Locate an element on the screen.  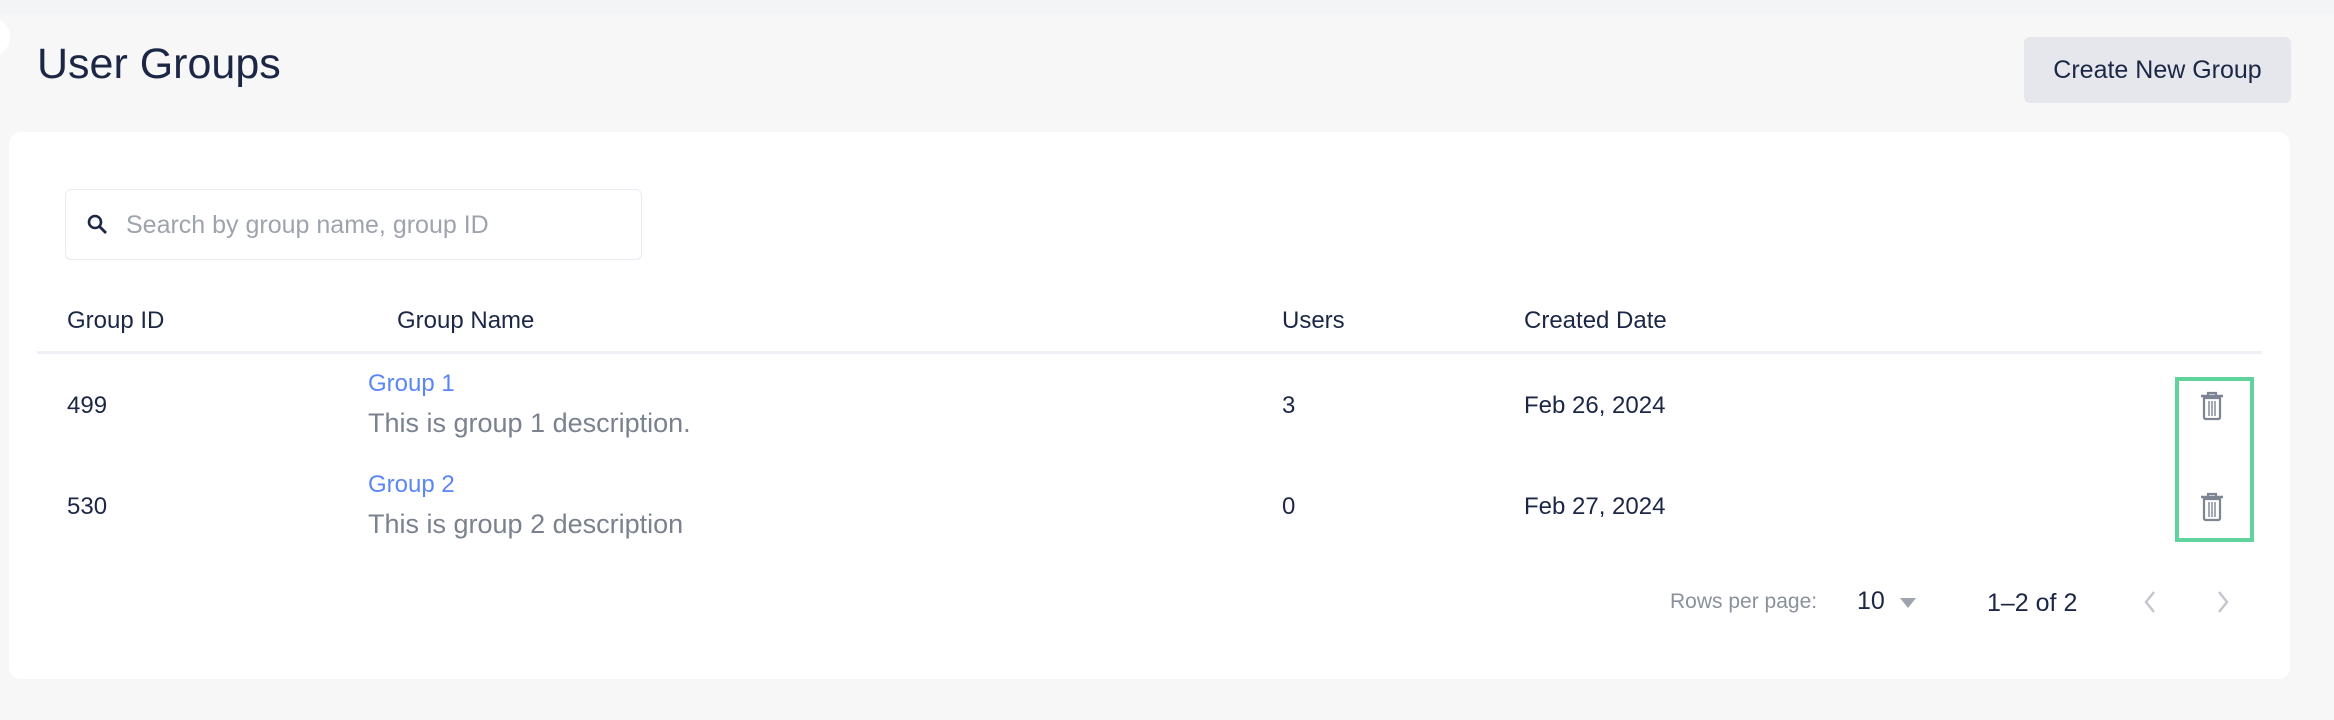
search-box is located at coordinates (353, 224).